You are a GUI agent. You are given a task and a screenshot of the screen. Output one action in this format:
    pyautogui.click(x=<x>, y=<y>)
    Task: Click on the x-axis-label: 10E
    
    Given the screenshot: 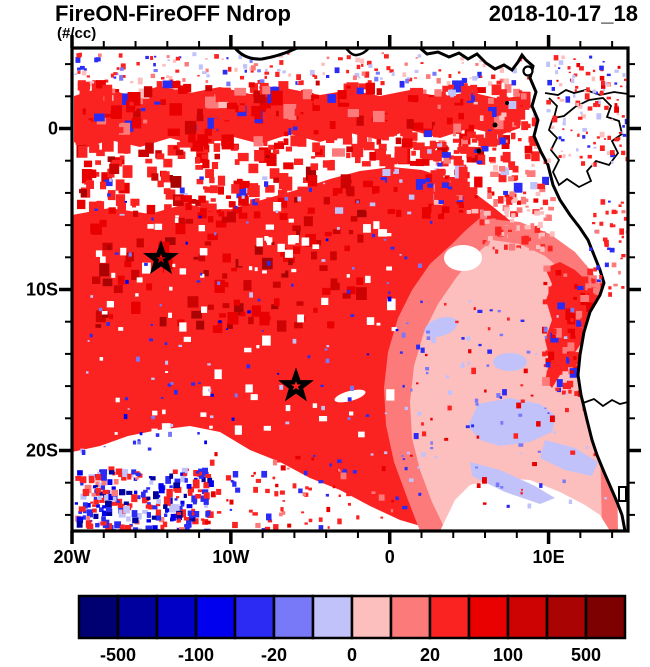 What is the action you would take?
    pyautogui.click(x=549, y=557)
    